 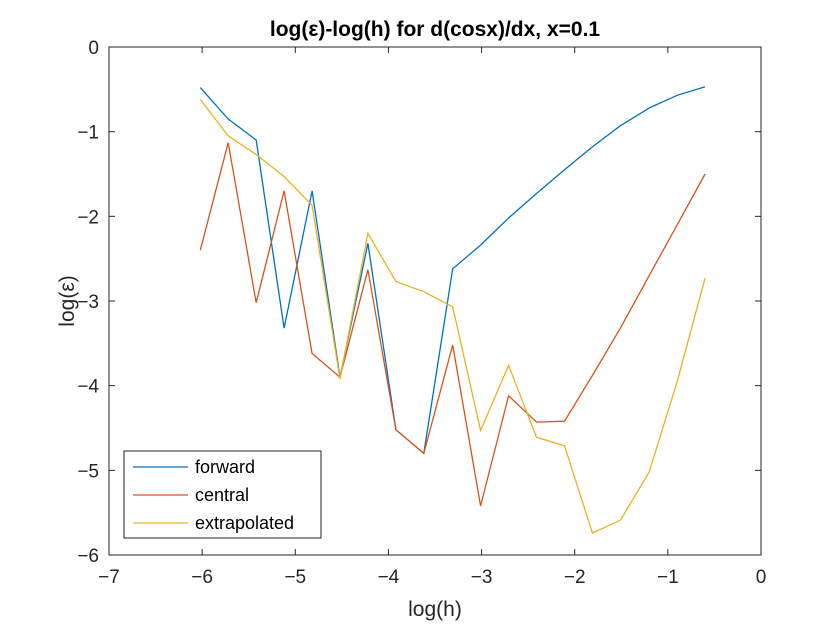 What do you see at coordinates (88, 133) in the screenshot?
I see `y-tick-label: −1` at bounding box center [88, 133].